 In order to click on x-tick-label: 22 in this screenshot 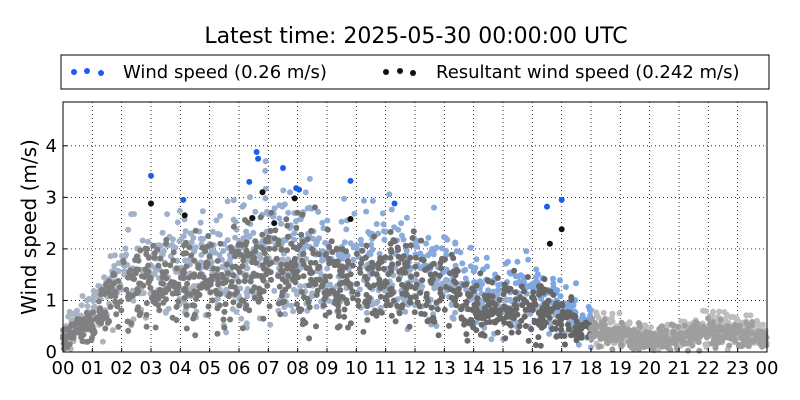, I will do `click(708, 368)`.